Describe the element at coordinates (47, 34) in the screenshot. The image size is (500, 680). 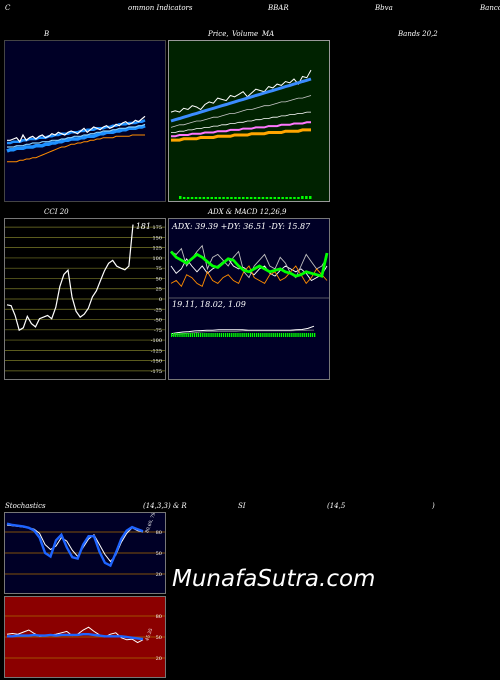
I see `bollinger-title: B` at that location.